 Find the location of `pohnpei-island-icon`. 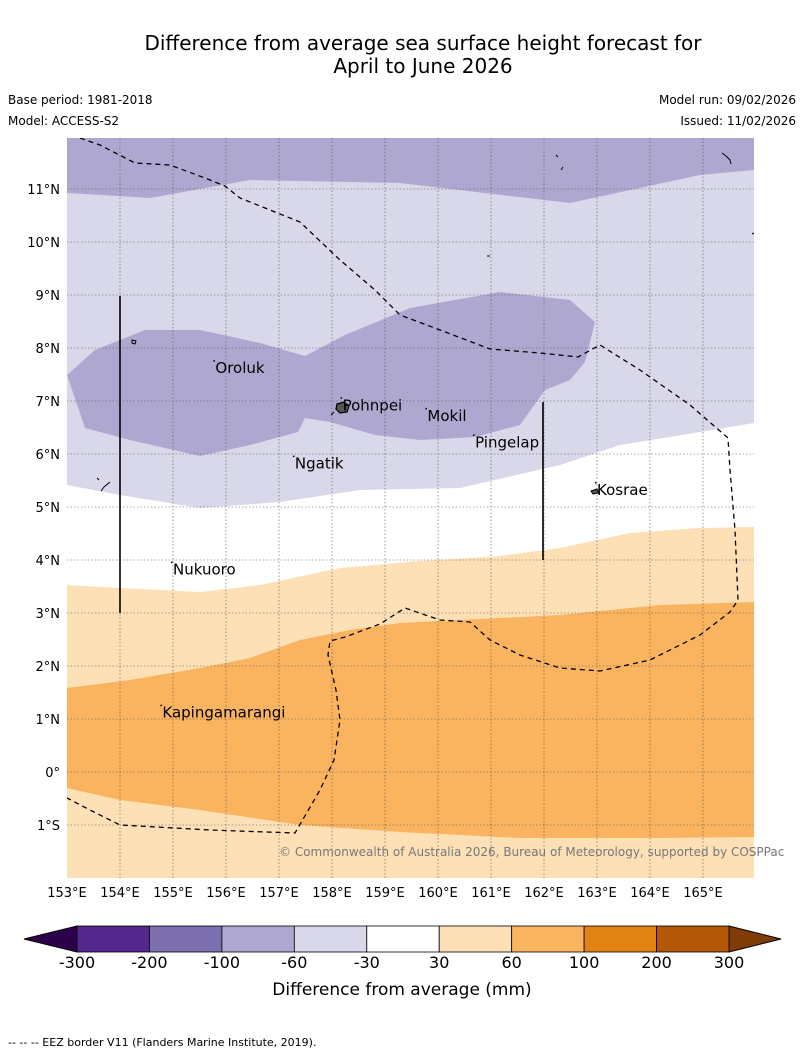

pohnpei-island-icon is located at coordinates (342, 407).